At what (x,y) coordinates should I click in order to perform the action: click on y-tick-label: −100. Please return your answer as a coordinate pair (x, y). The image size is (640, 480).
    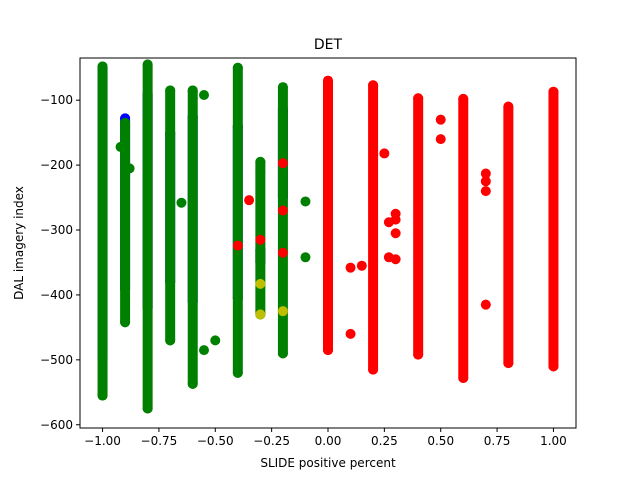
    Looking at the image, I should click on (56, 100).